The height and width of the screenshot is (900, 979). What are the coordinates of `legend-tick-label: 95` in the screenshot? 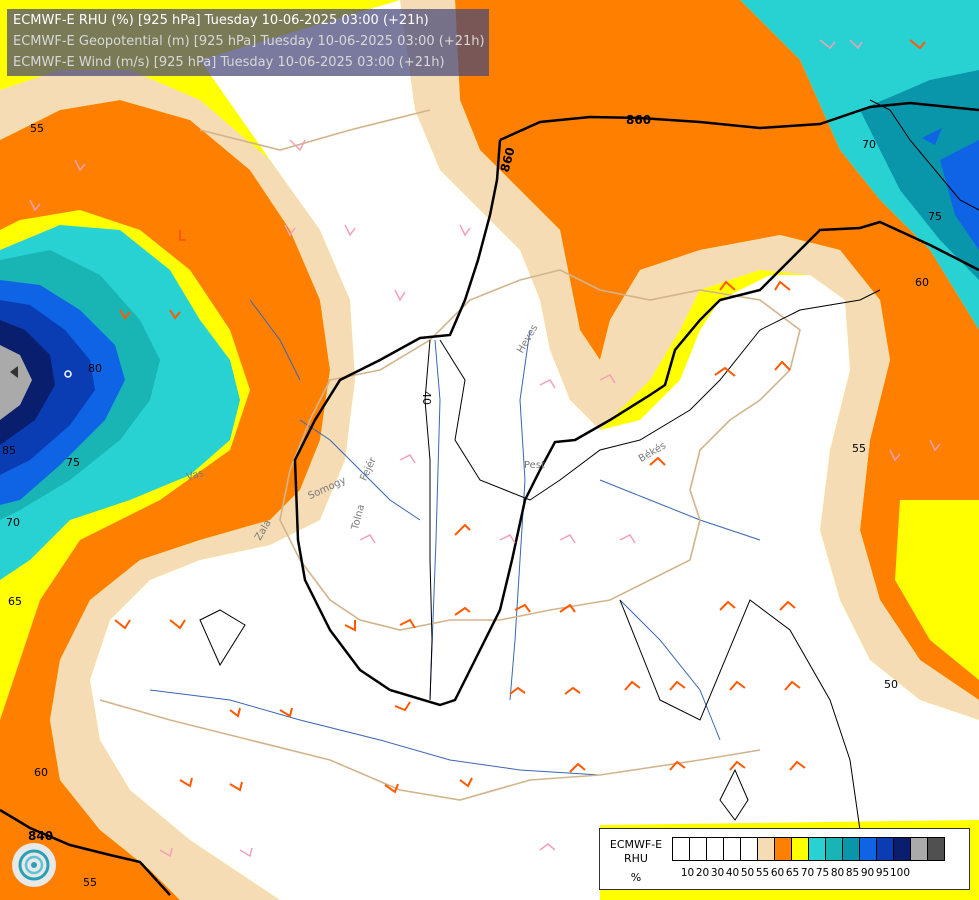 It's located at (882, 873).